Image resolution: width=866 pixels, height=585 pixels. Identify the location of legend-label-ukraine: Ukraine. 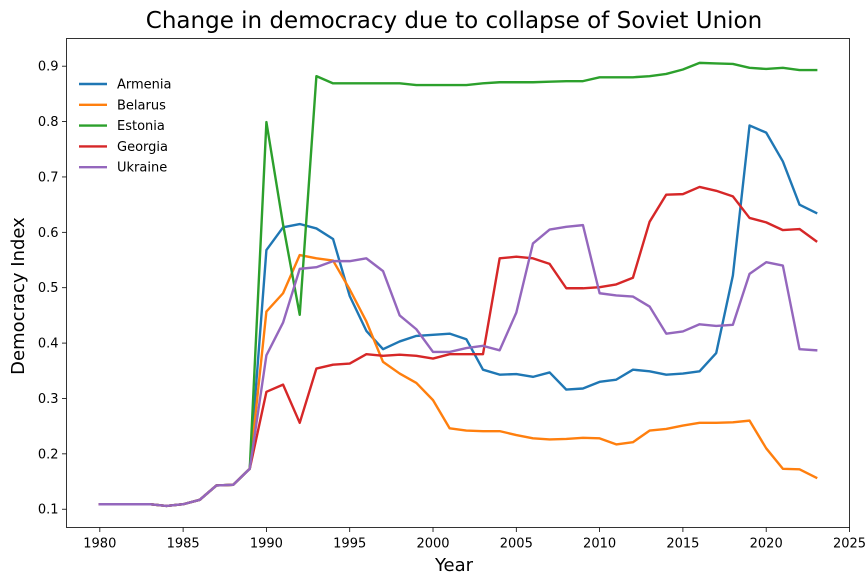
(142, 168).